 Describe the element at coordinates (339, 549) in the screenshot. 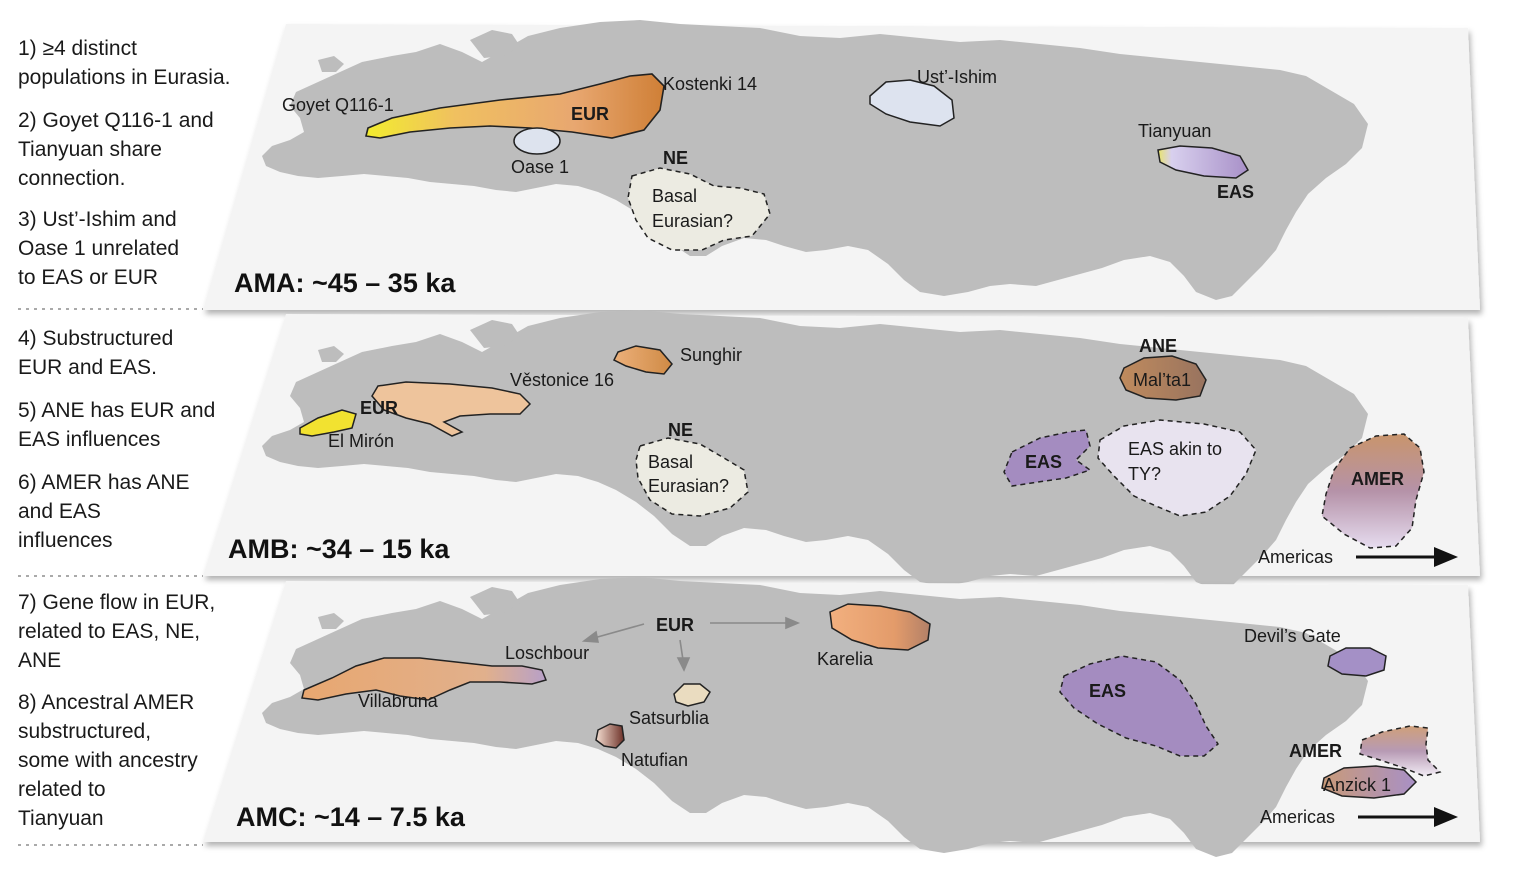

I see `period-amb: AMB: ~34 – 15 ka` at that location.